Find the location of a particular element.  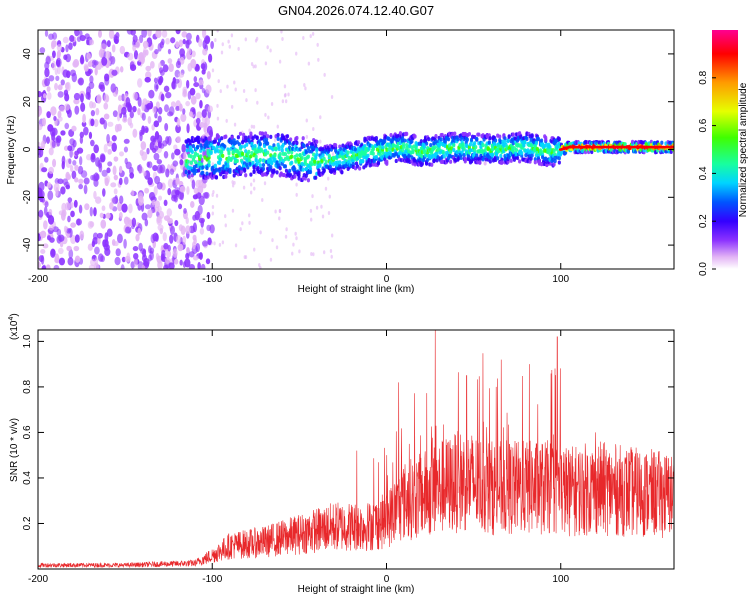

y-tick-label: 1.0 is located at coordinates (27, 341).